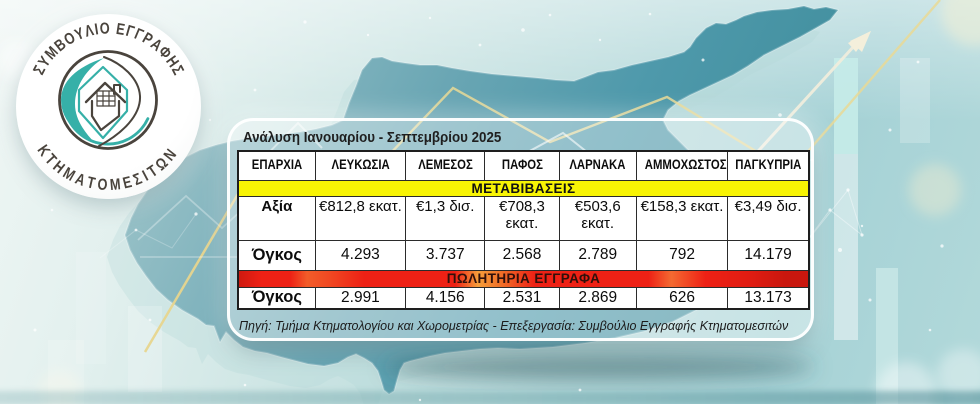 The image size is (980, 404). What do you see at coordinates (91, 183) in the screenshot?
I see `svg-text: Τ` at bounding box center [91, 183].